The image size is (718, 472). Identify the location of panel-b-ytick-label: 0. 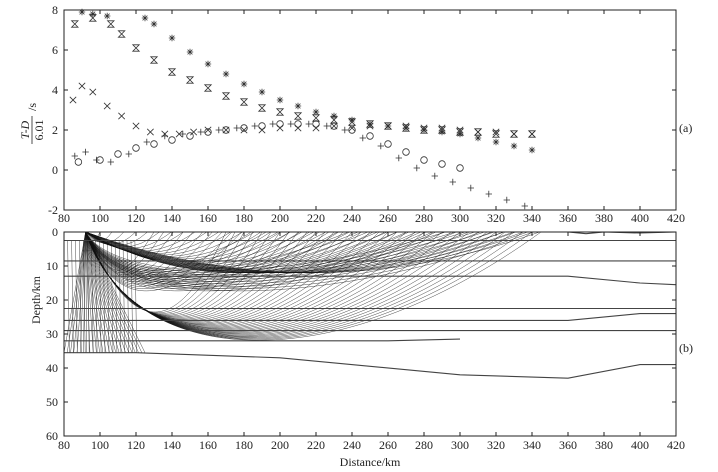
(55, 232).